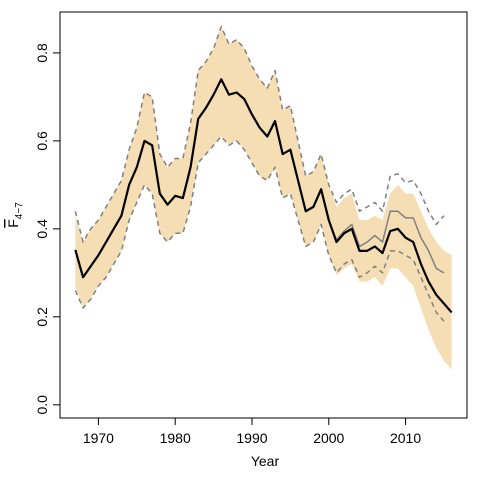 The height and width of the screenshot is (480, 480). I want to click on y-tick-label: 0.6, so click(42, 141).